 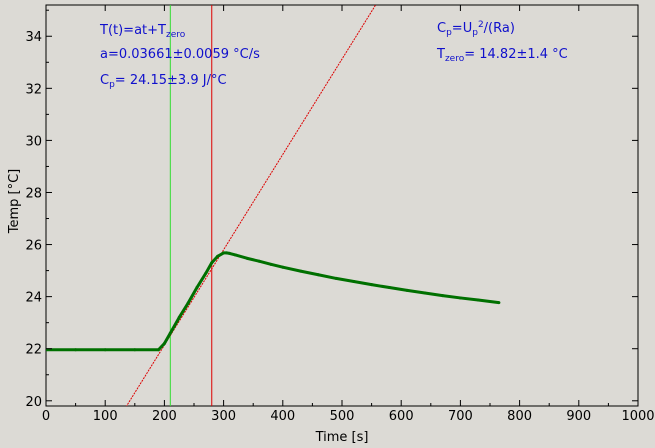 I want to click on y-tick-label: 22, so click(x=33, y=350).